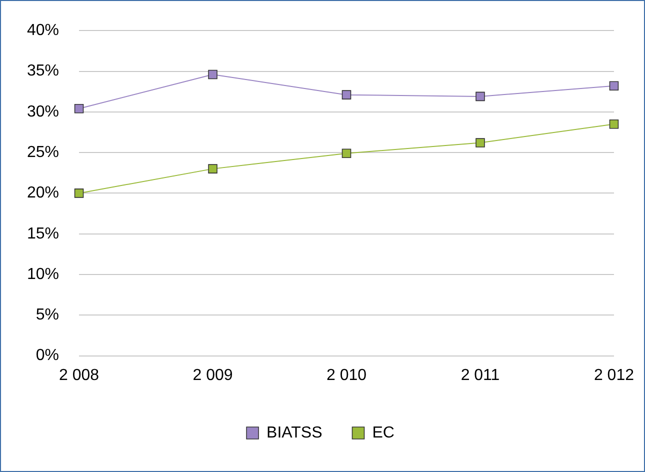 This screenshot has width=645, height=472. Describe the element at coordinates (383, 433) in the screenshot. I see `legend-label: EC` at that location.